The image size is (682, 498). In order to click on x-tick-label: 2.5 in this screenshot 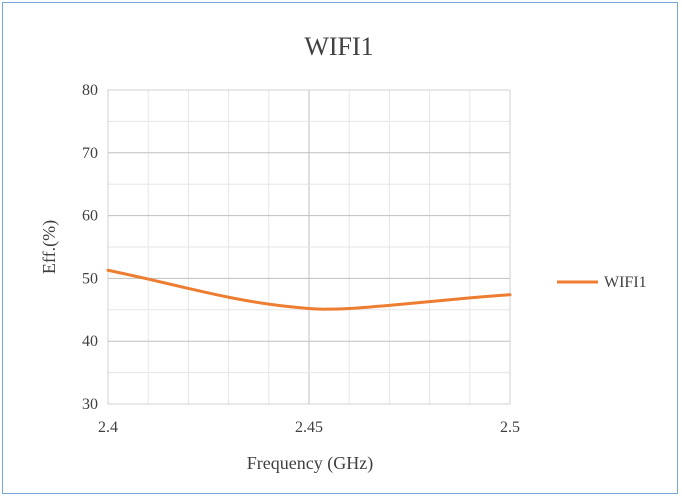, I will do `click(510, 427)`.